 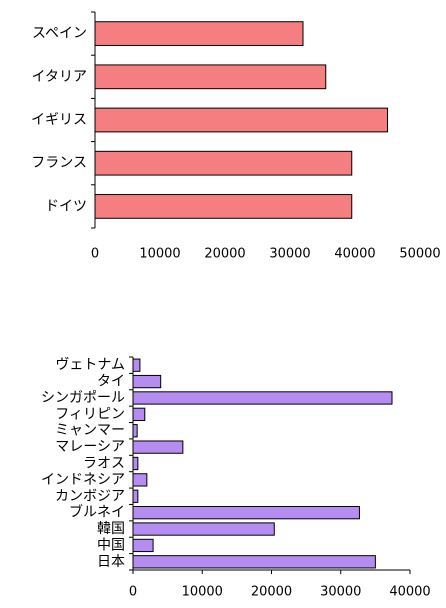 I want to click on y-tick-label: イギリス, so click(x=59, y=120).